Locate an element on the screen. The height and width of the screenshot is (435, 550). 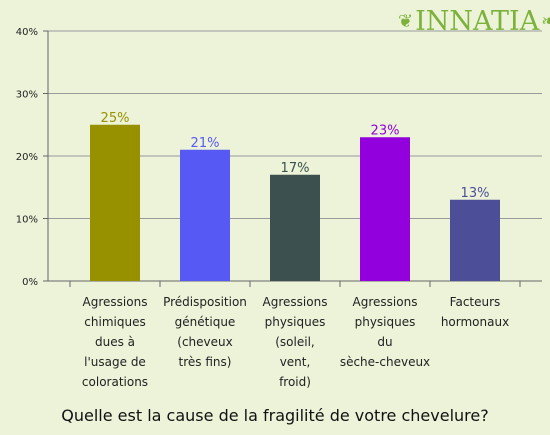
x-tick-label: très fins) is located at coordinates (205, 362).